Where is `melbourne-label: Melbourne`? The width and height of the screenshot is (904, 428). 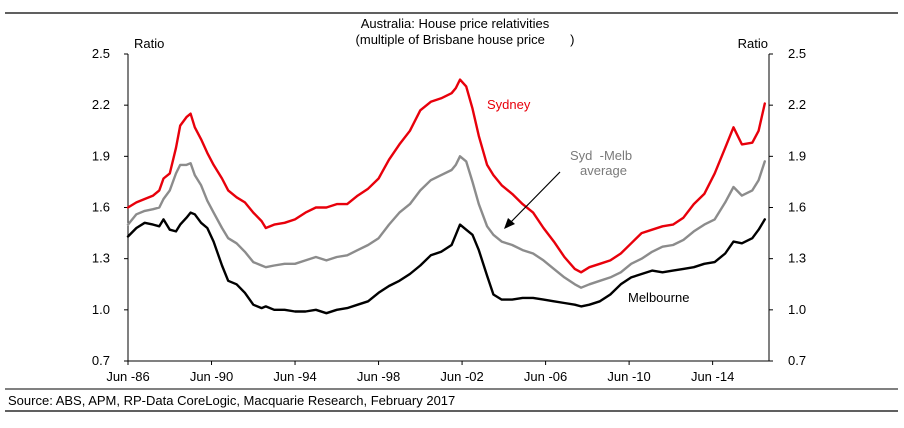
melbourne-label: Melbourne is located at coordinates (658, 297).